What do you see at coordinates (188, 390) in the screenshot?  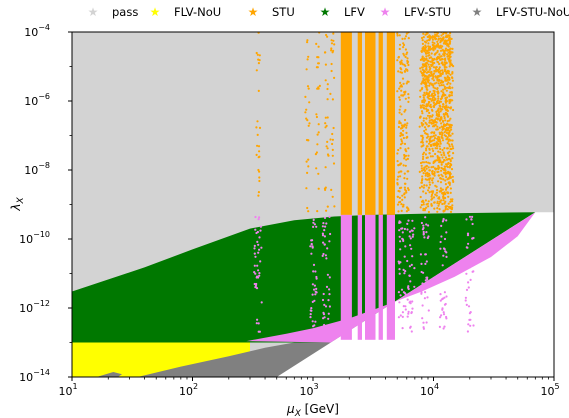 I see `x-tick-label: 102` at bounding box center [188, 390].